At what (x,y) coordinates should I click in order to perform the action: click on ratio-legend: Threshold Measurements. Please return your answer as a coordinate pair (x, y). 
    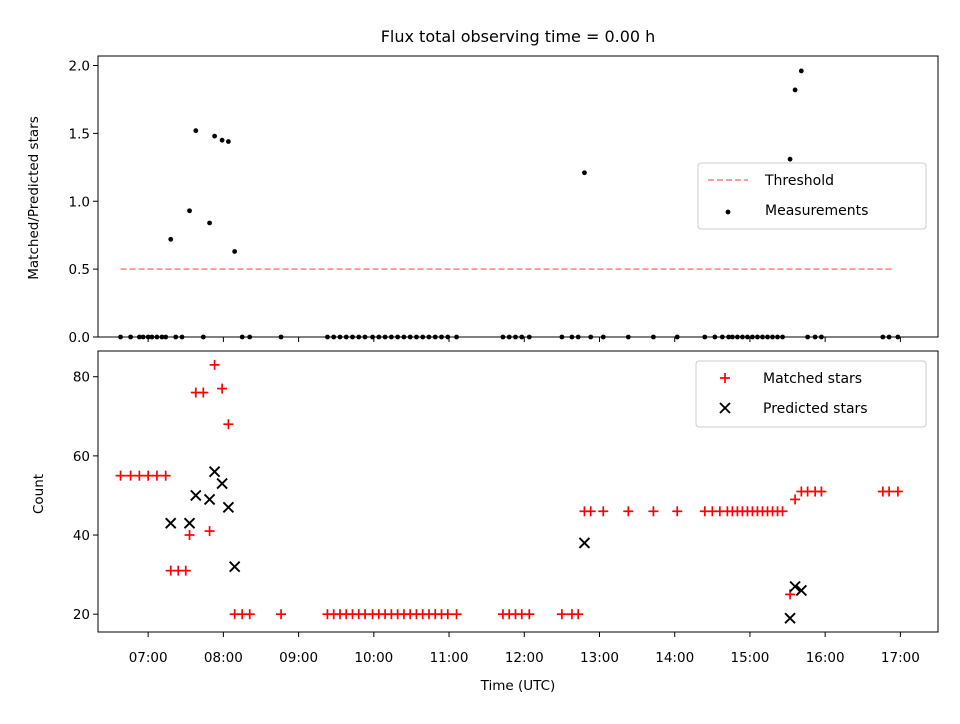
    Looking at the image, I should click on (812, 196).